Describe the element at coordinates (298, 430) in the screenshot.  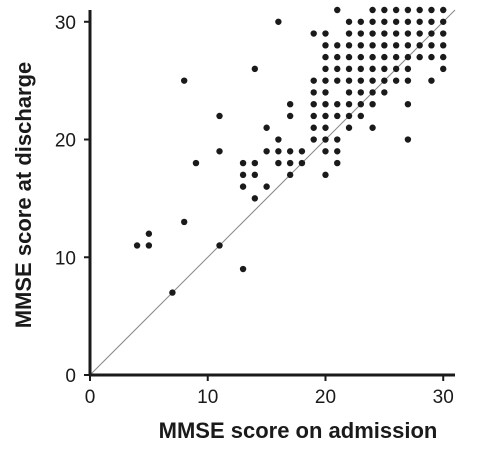
I see `x-axis-title: MMSE score on admission` at that location.